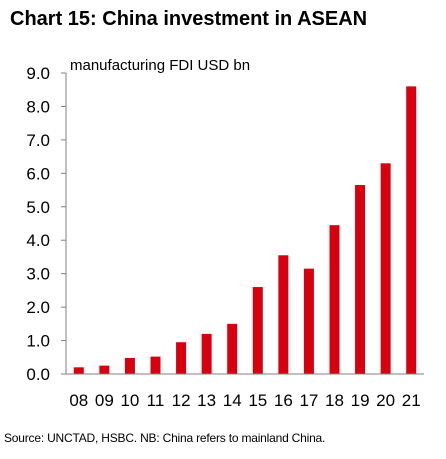 This screenshot has width=446, height=459. What do you see at coordinates (360, 400) in the screenshot?
I see `x-tick-label: 19` at bounding box center [360, 400].